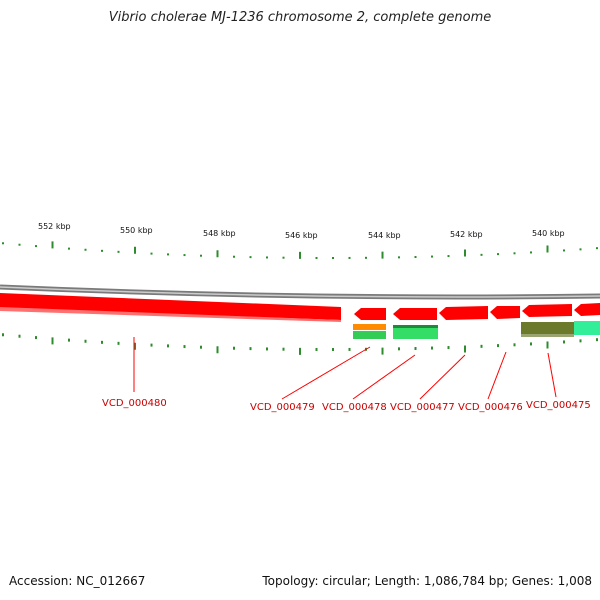  What do you see at coordinates (476, 330) in the screenshot?
I see `feature-track` at bounding box center [476, 330].